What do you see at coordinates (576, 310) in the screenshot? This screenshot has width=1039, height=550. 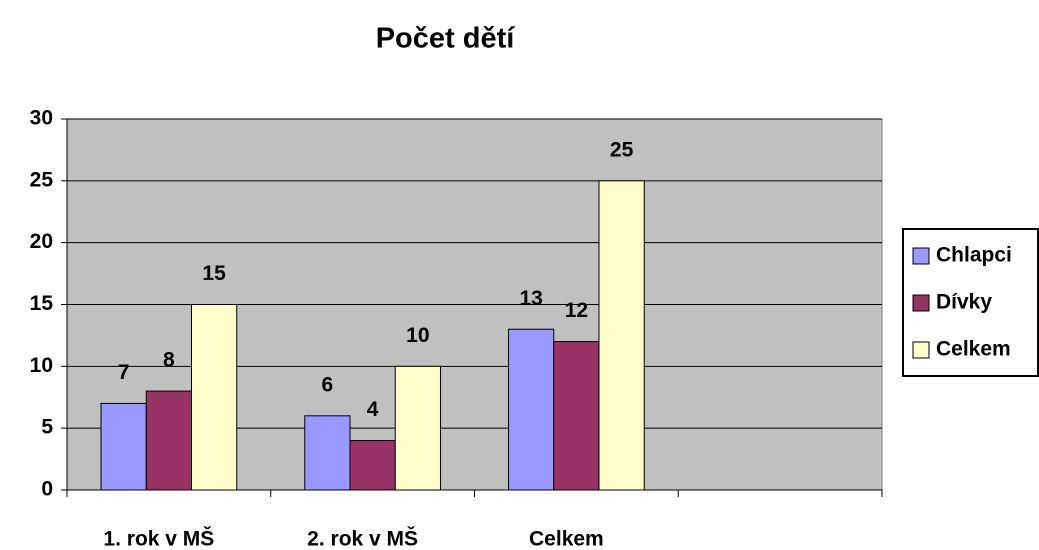 I see `data-label: 12` at bounding box center [576, 310].